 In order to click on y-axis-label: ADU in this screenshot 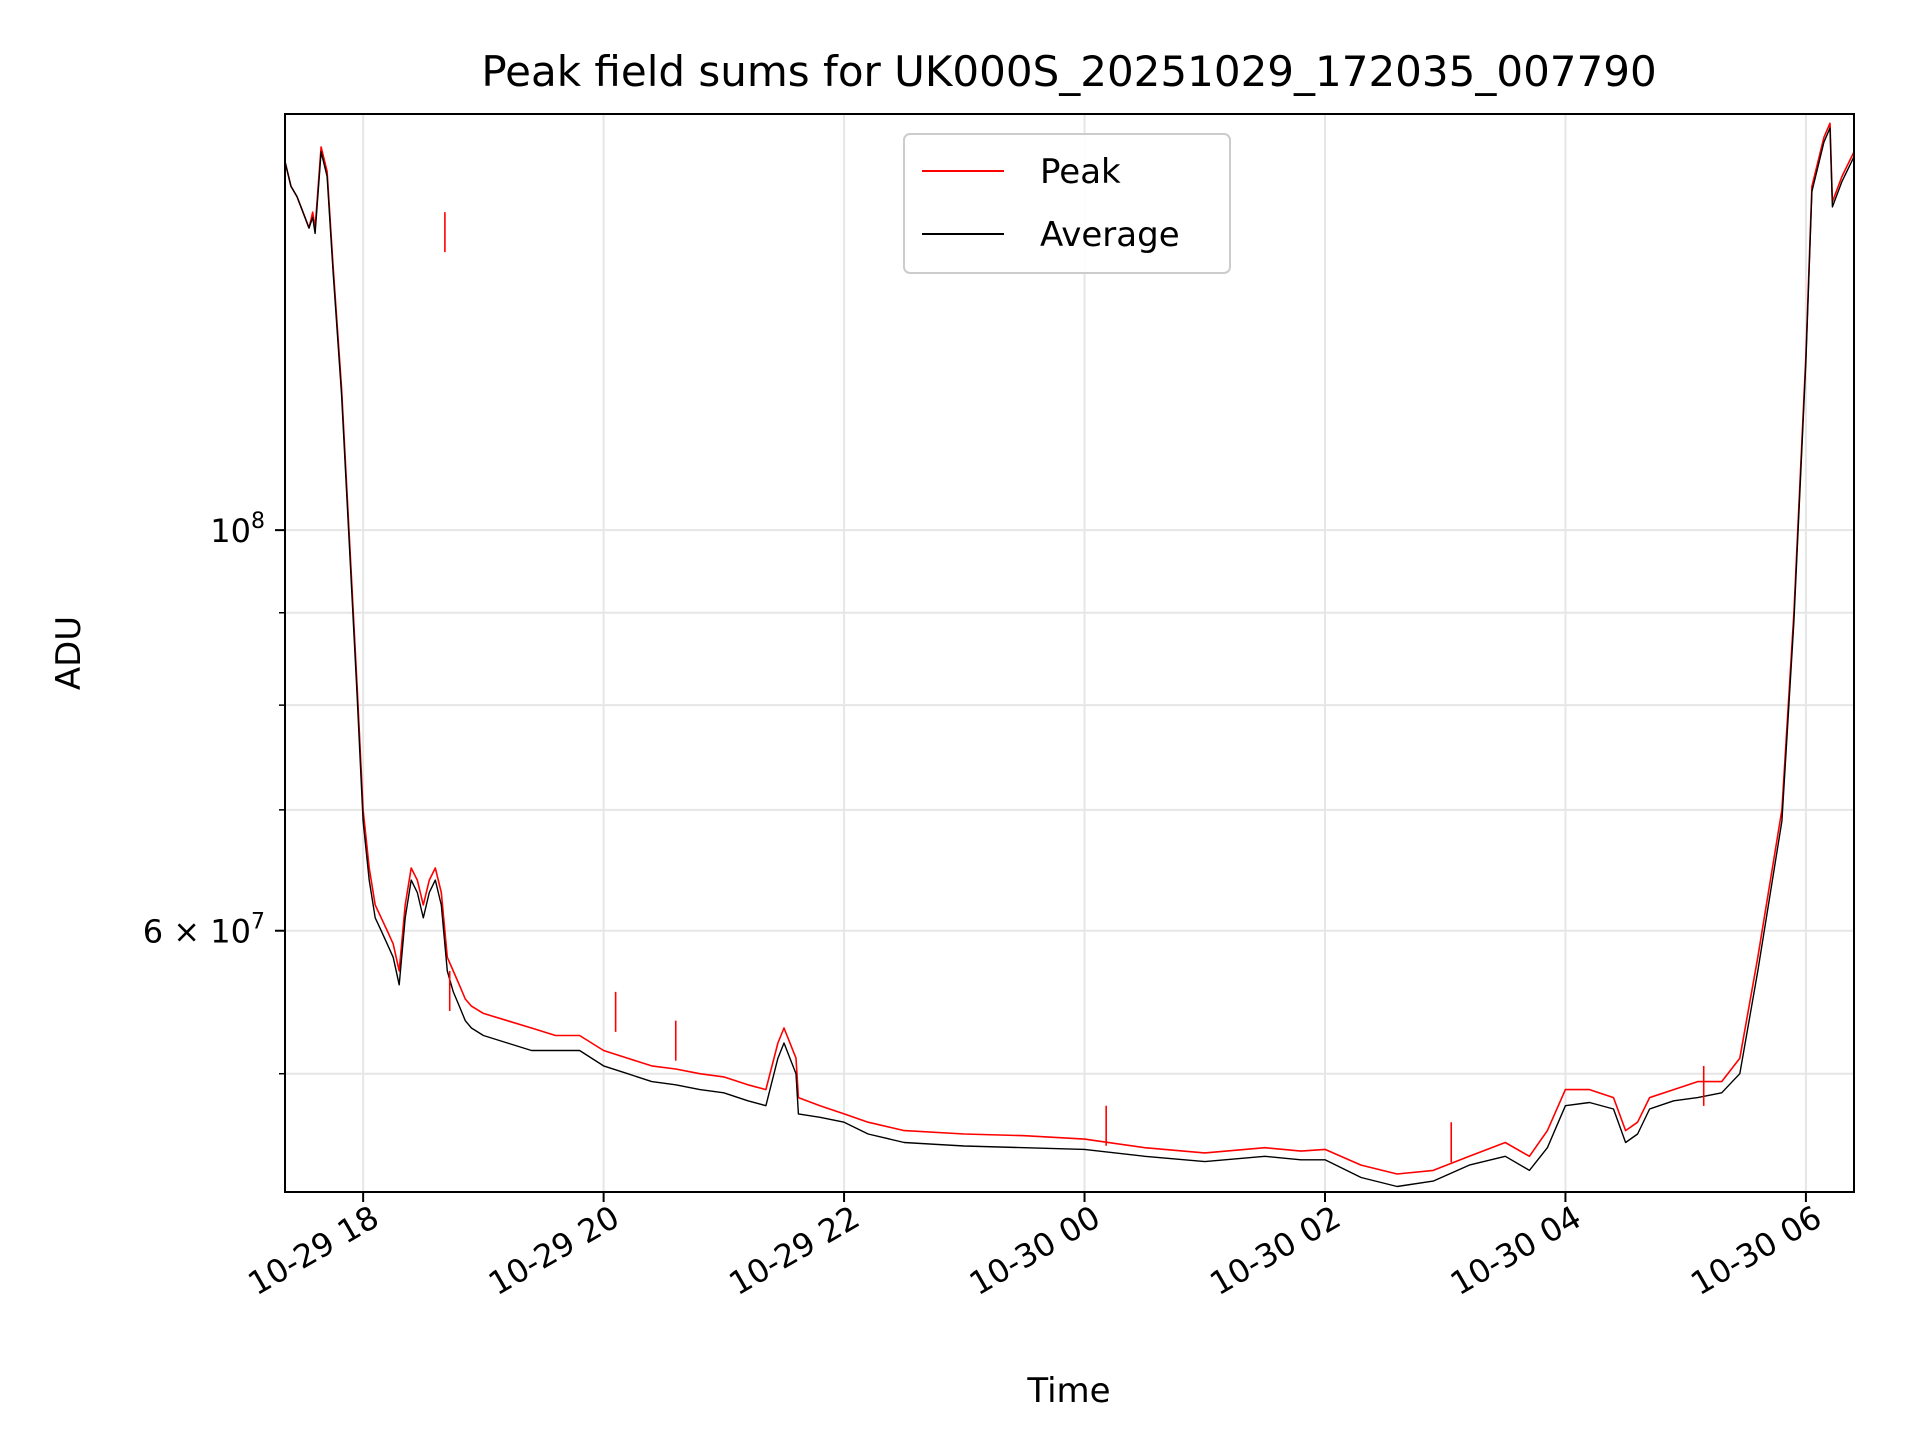, I will do `click(69, 653)`.